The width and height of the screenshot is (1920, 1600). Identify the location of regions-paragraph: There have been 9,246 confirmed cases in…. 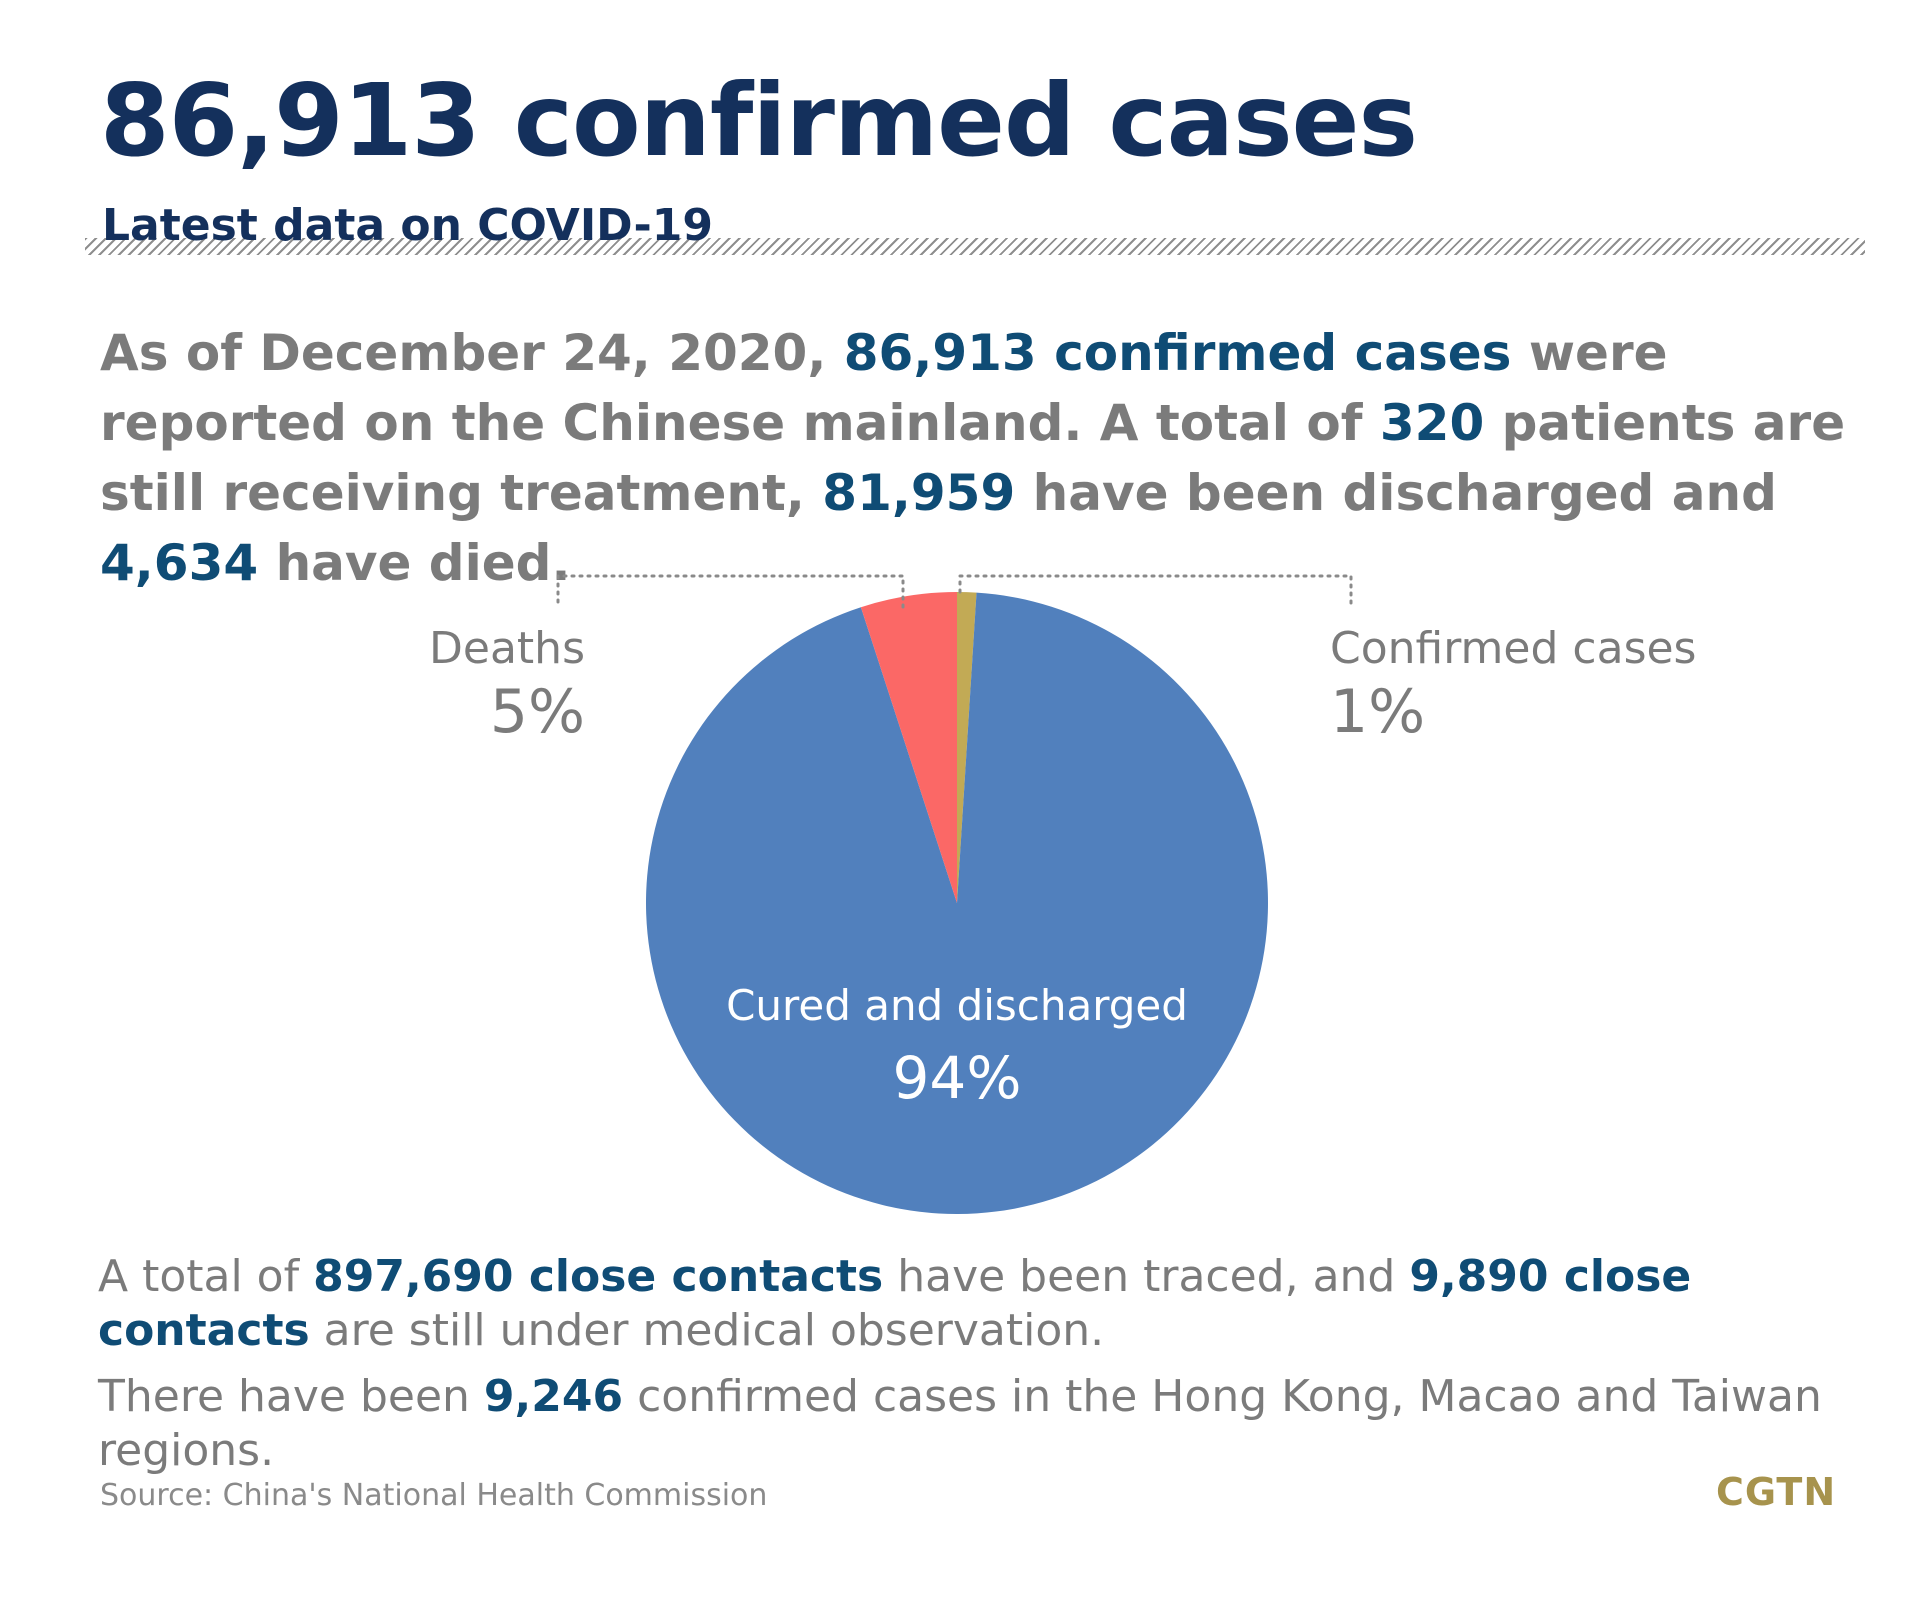
(988, 1424).